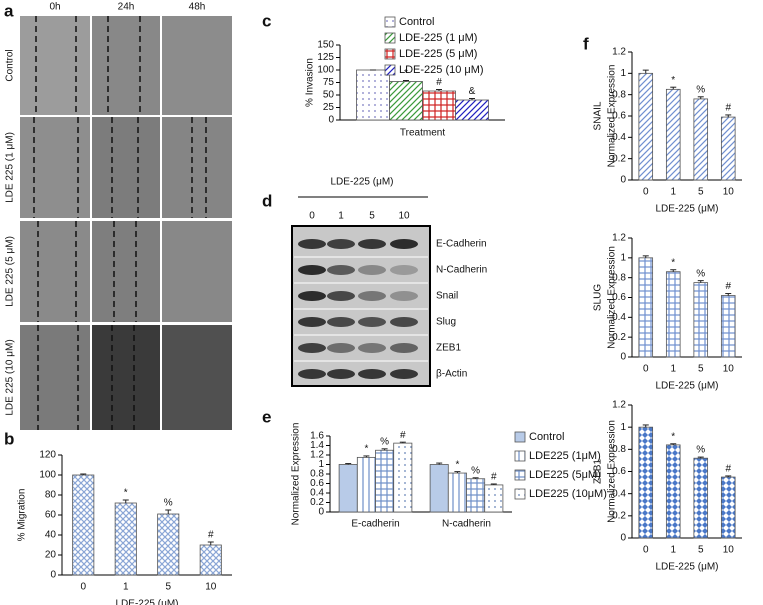  I want to click on row-label: Control, so click(10, 65).